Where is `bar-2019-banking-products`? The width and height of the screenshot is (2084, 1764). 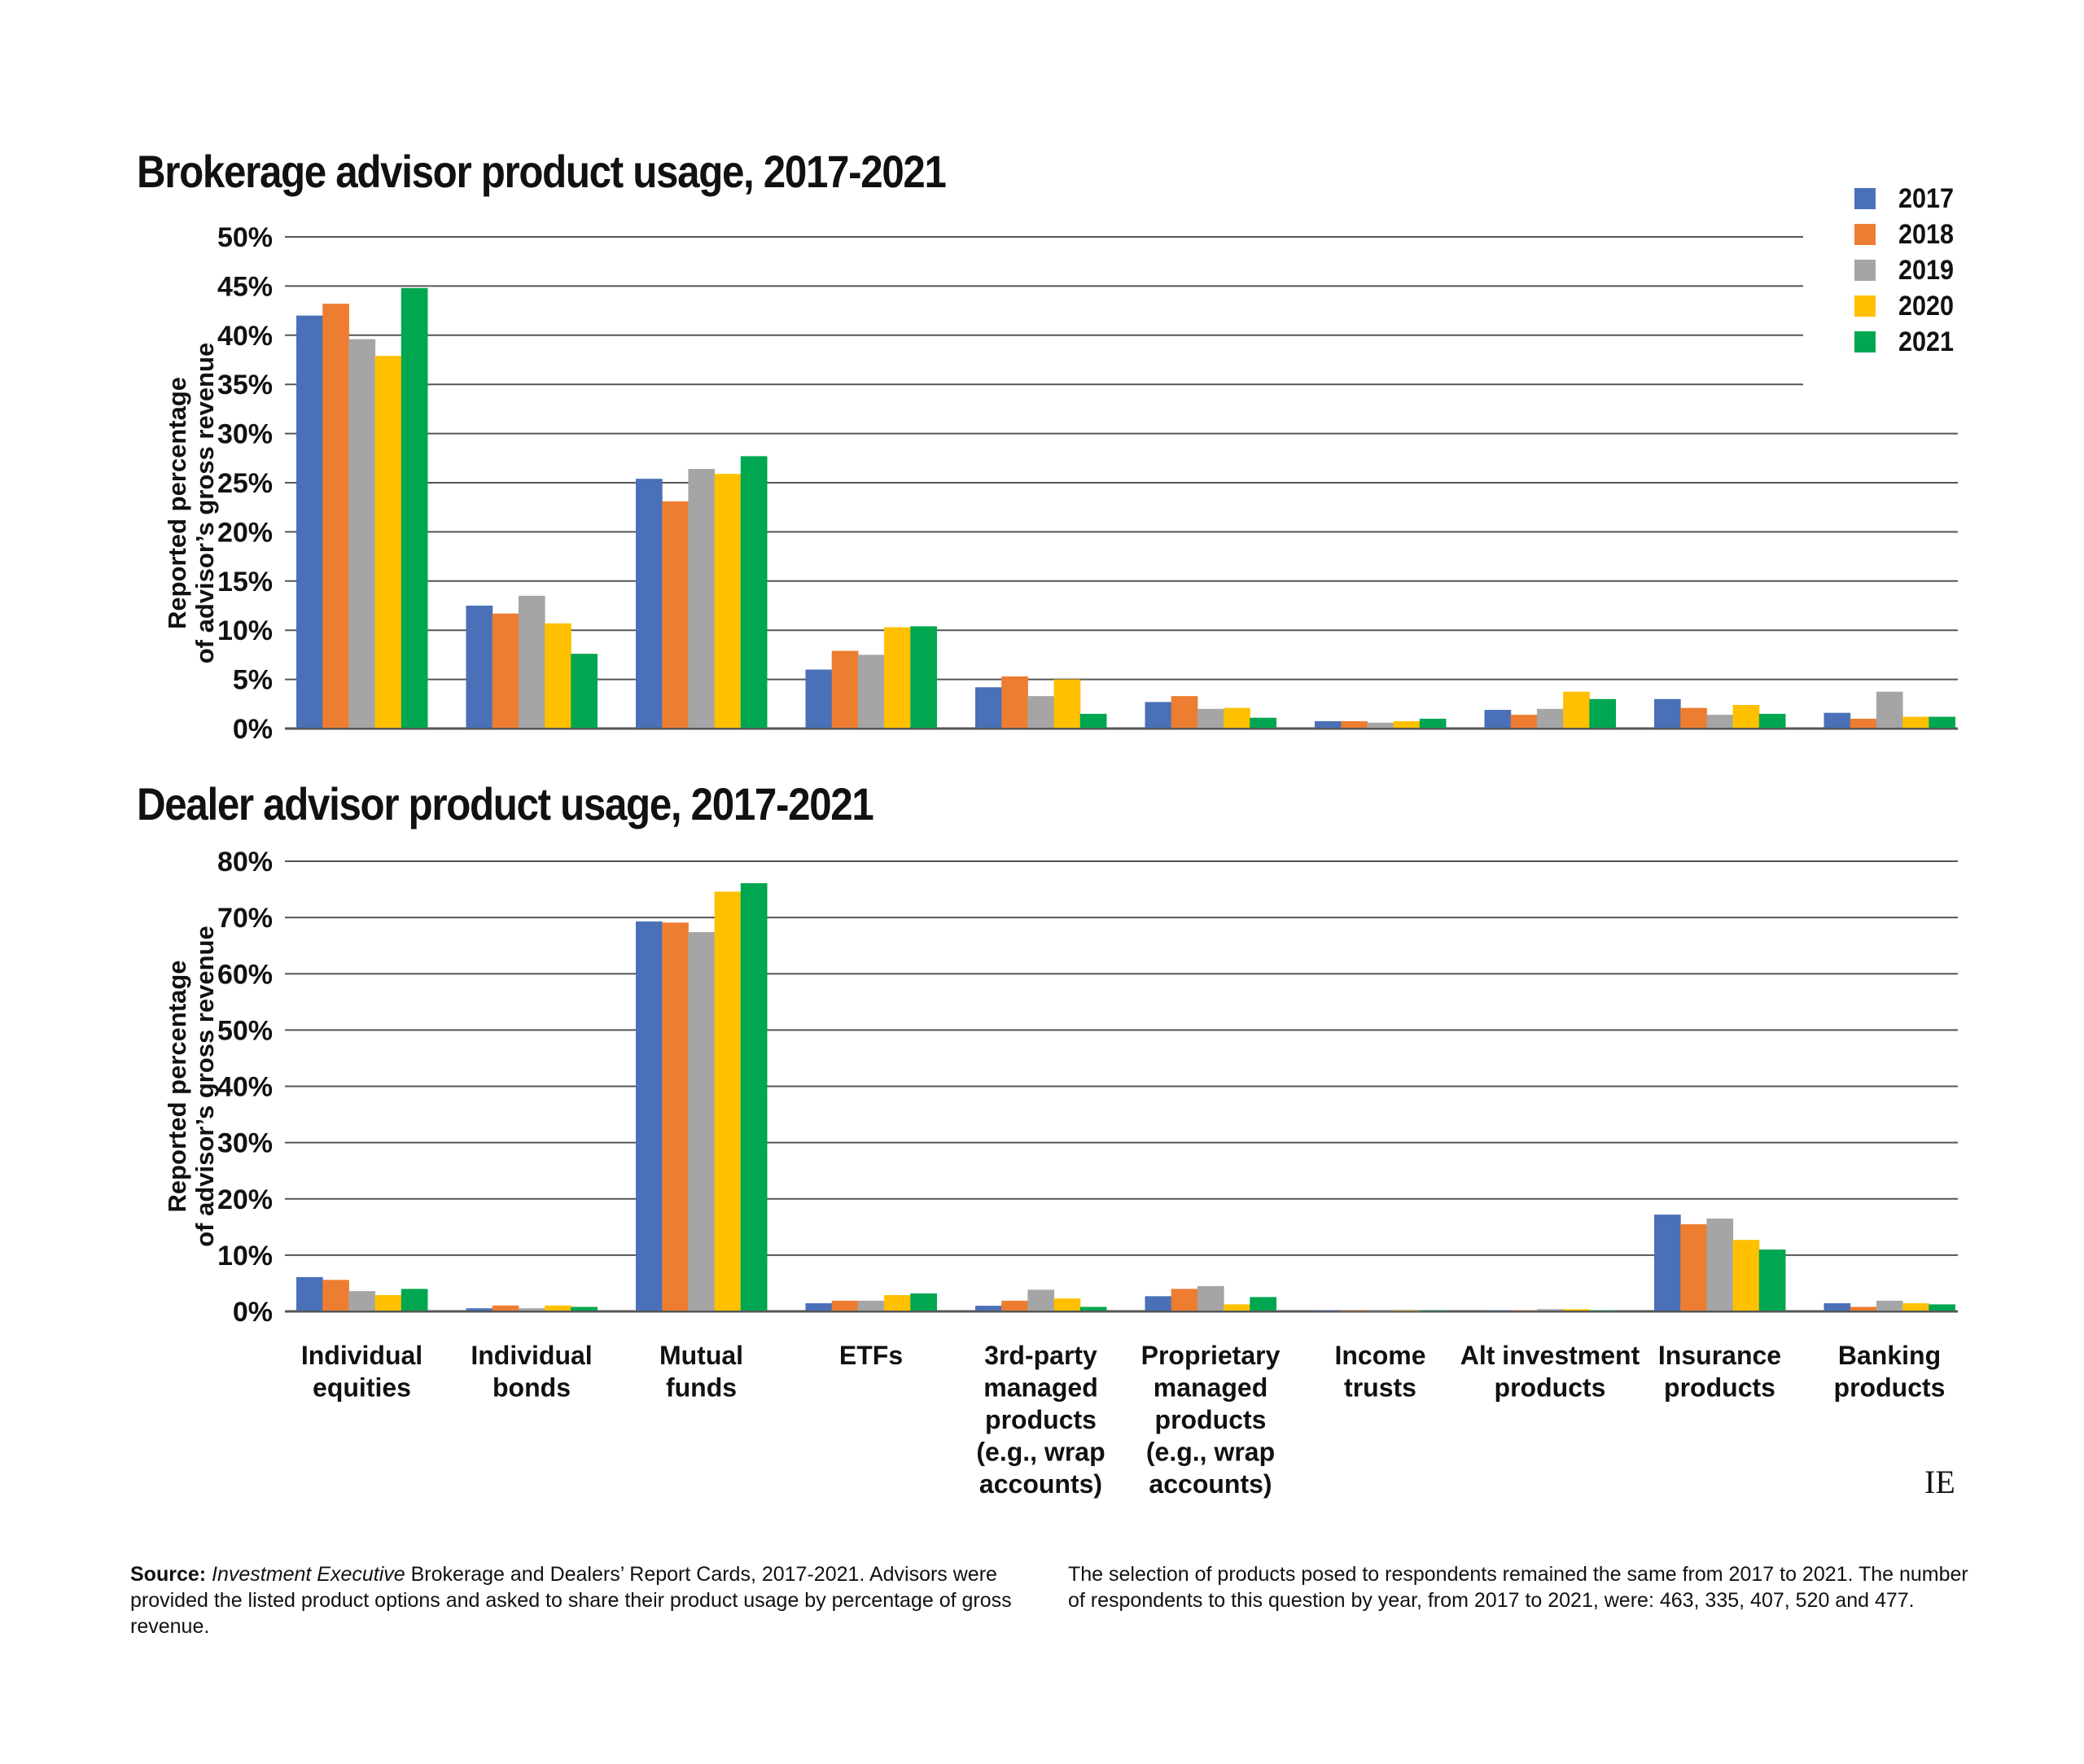 bar-2019-banking-products is located at coordinates (1889, 709).